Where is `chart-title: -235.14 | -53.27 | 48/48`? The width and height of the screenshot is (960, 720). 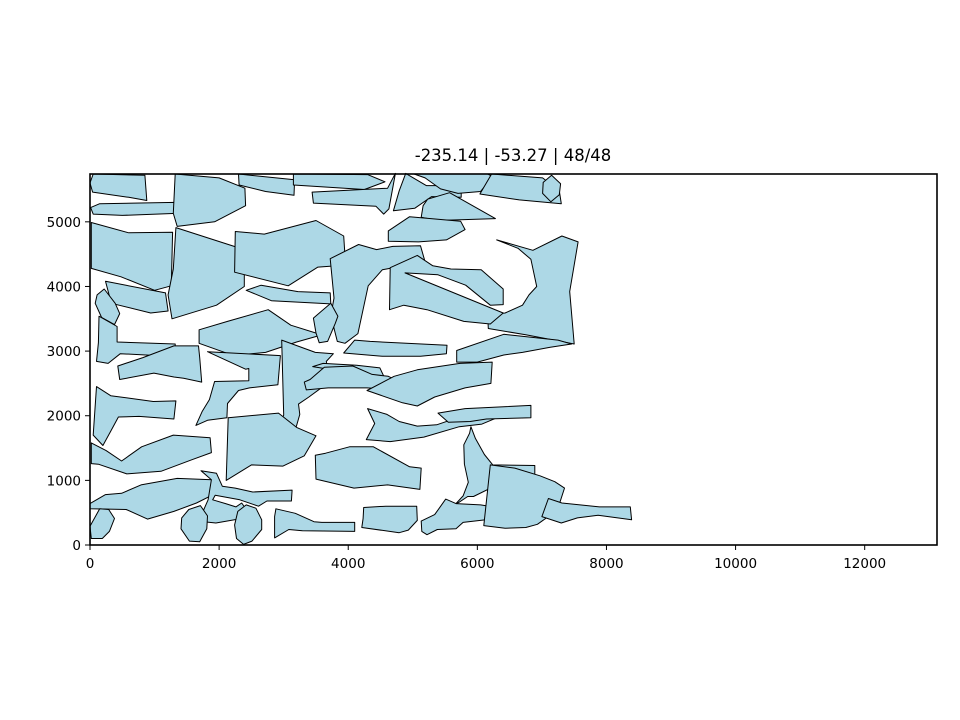 chart-title: -235.14 | -53.27 | 48/48 is located at coordinates (513, 155).